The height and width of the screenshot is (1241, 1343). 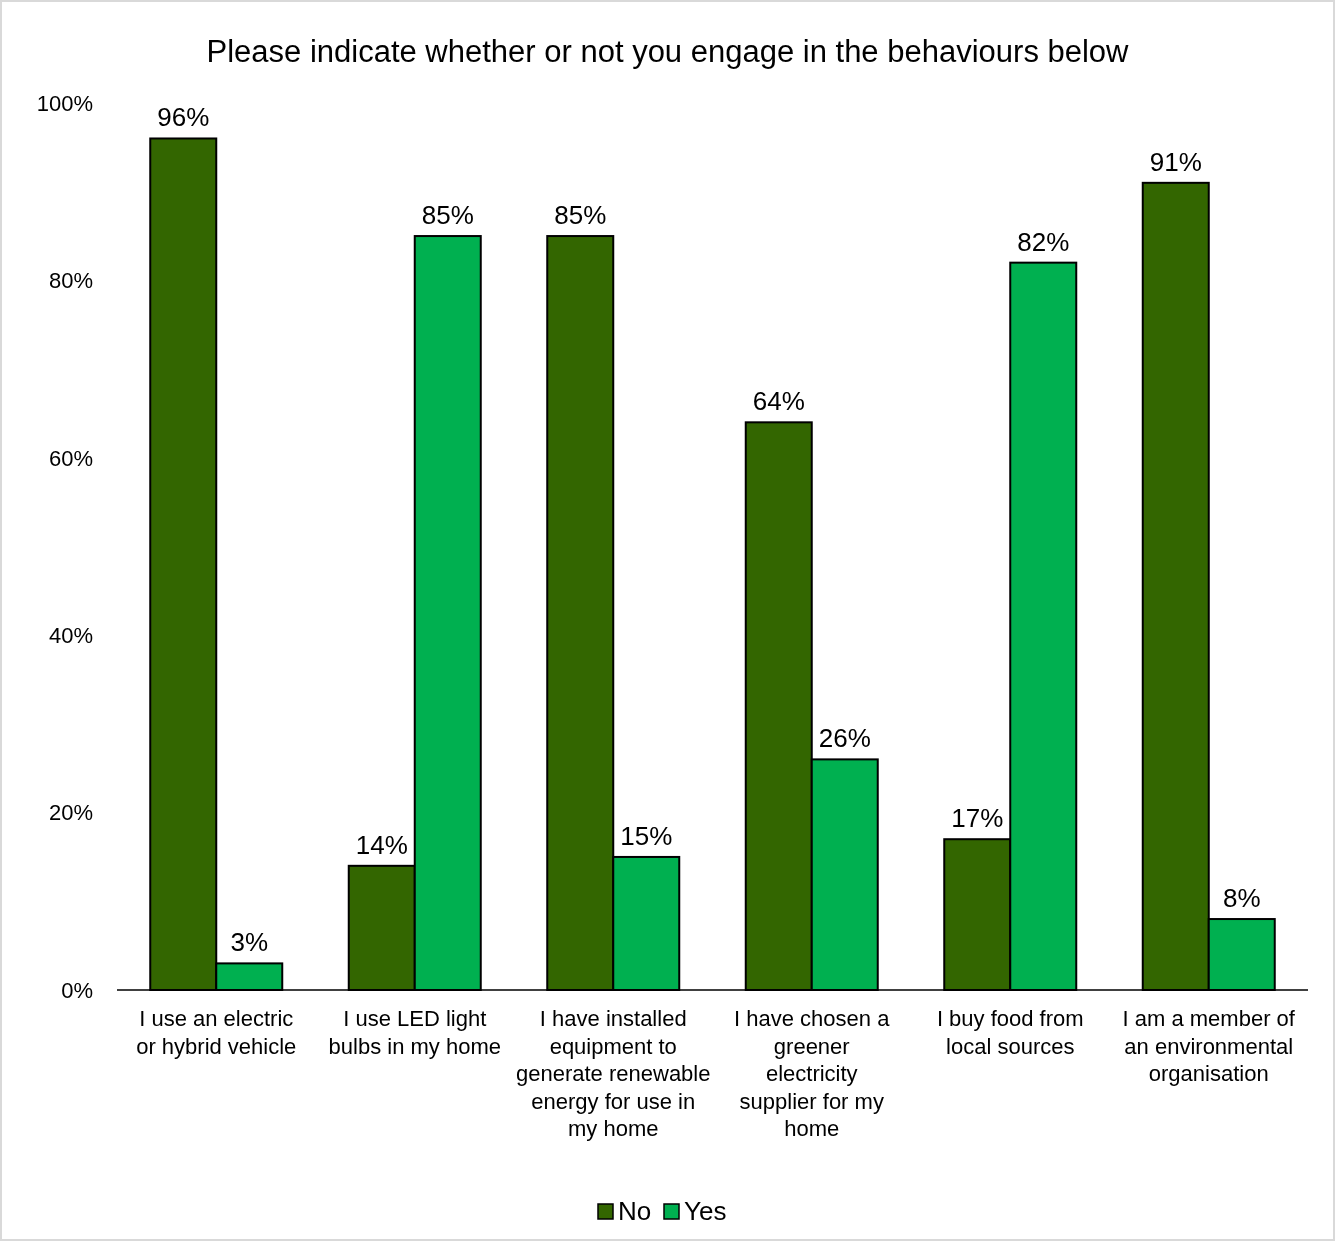 I want to click on y-tick-label: 80%, so click(x=70, y=281).